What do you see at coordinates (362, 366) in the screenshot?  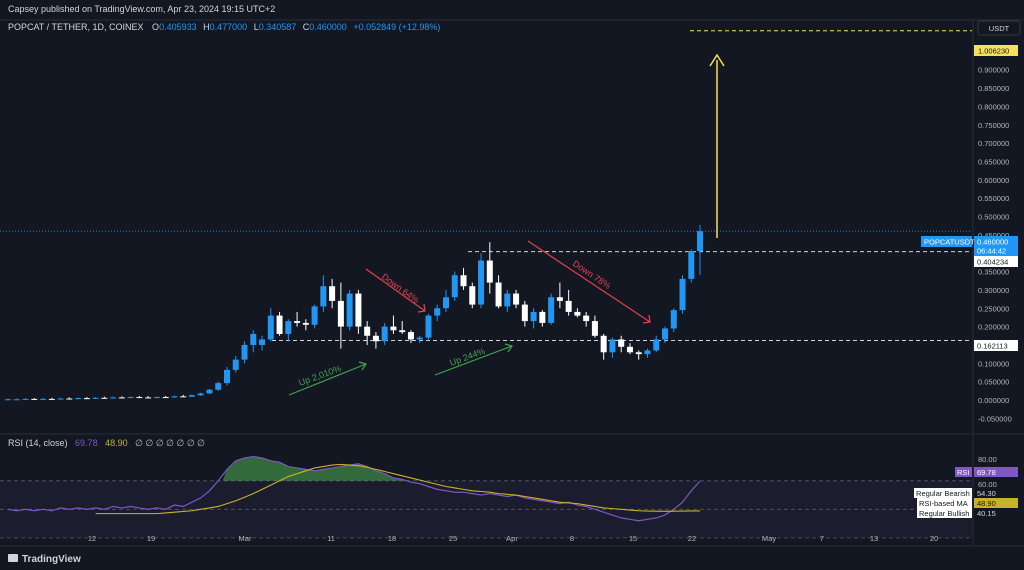 I see `up-arrow-1-head` at bounding box center [362, 366].